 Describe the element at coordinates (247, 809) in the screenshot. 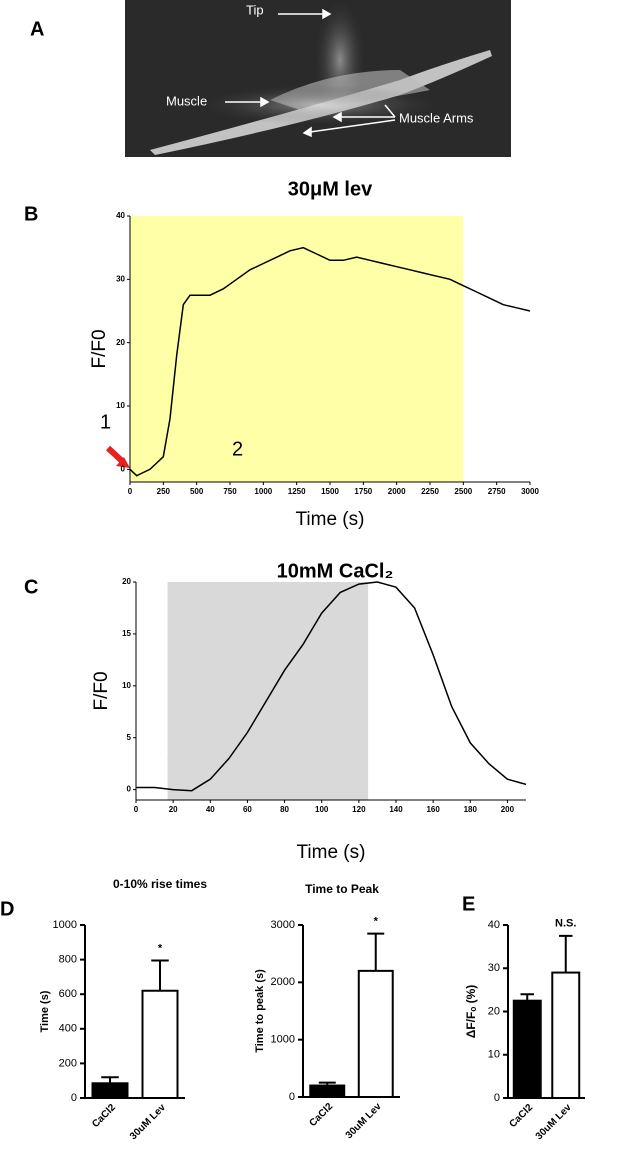

I see `x-tick-label: 60` at that location.